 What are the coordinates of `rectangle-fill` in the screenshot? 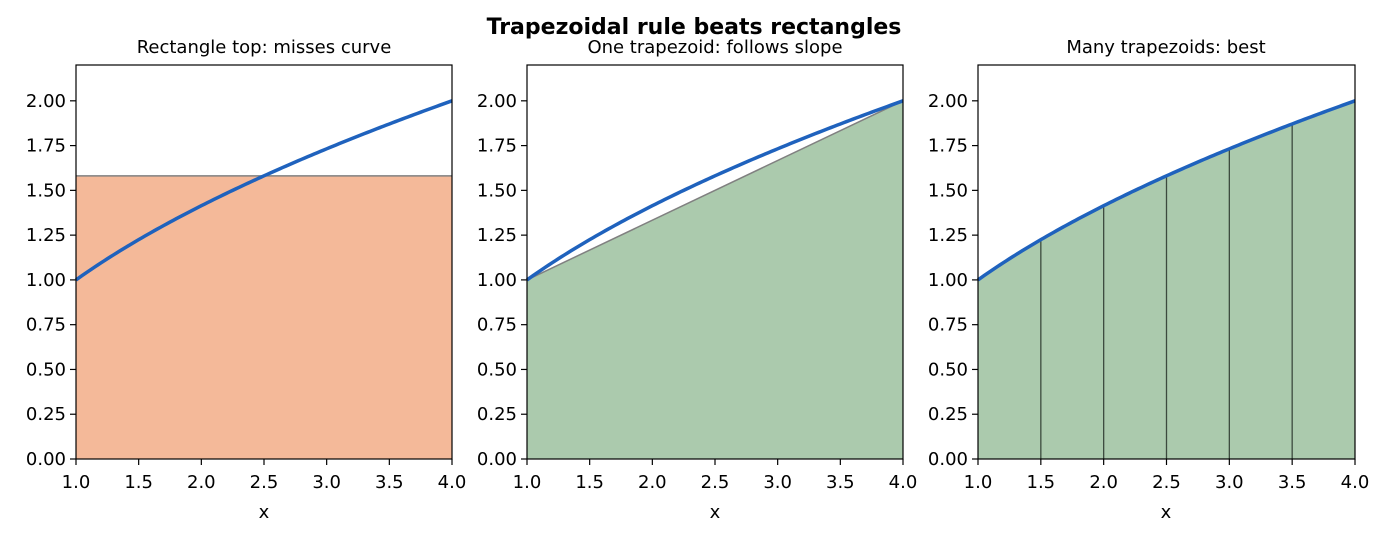 It's located at (264, 317).